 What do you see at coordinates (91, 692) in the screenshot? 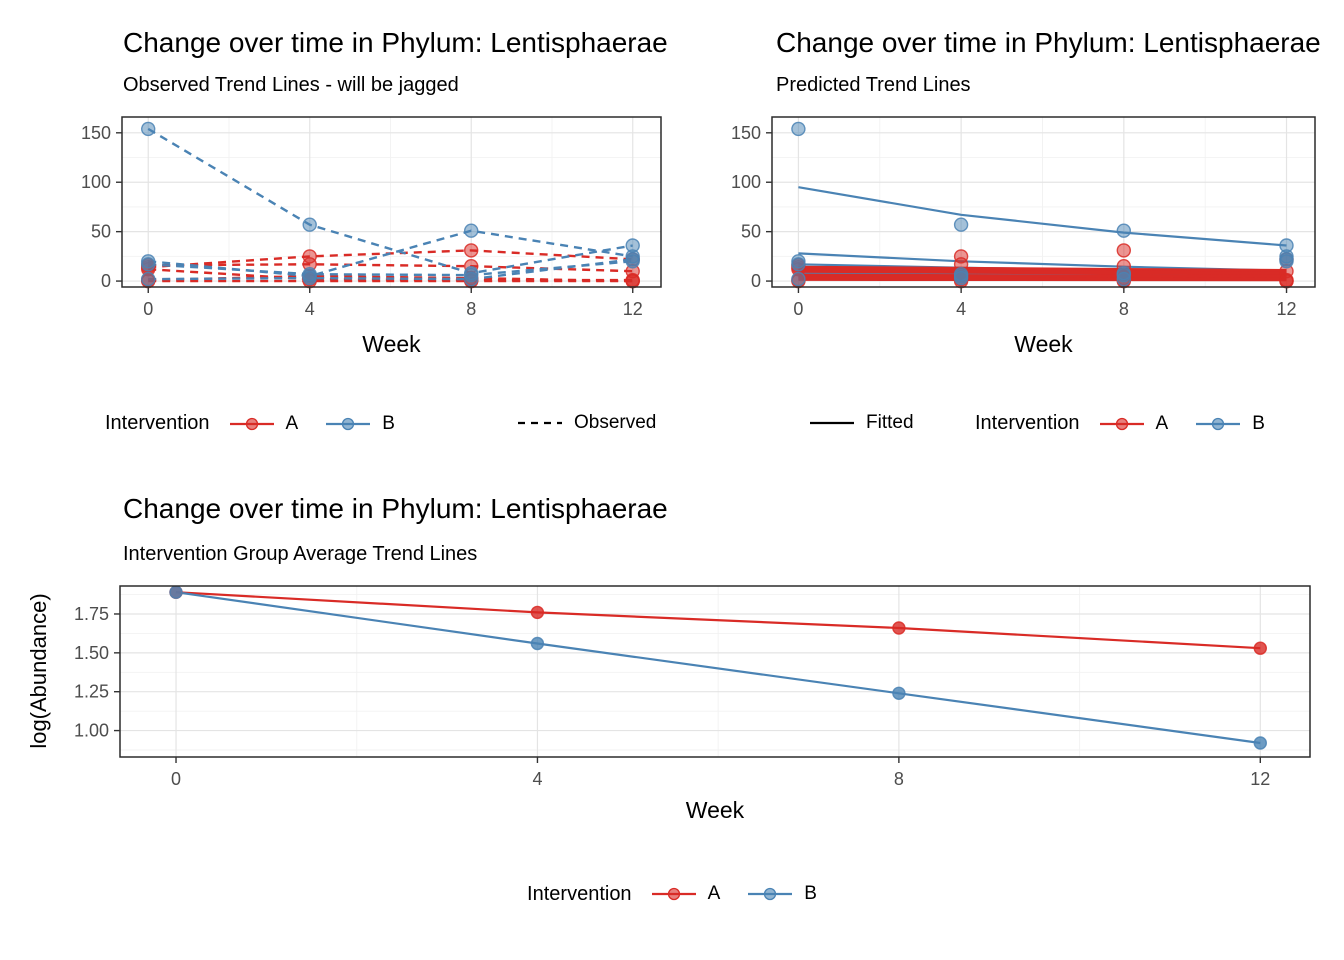
I see `svg-text: 1.25` at bounding box center [91, 692].